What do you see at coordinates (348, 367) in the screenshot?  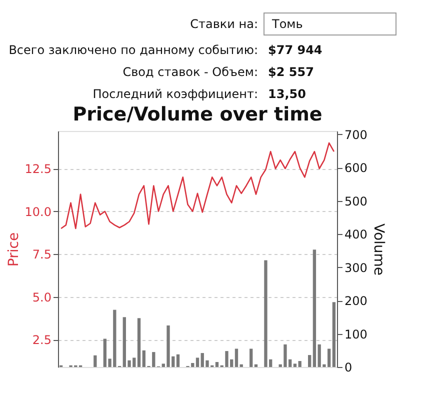 I see `y2-tick-label: 0` at bounding box center [348, 367].